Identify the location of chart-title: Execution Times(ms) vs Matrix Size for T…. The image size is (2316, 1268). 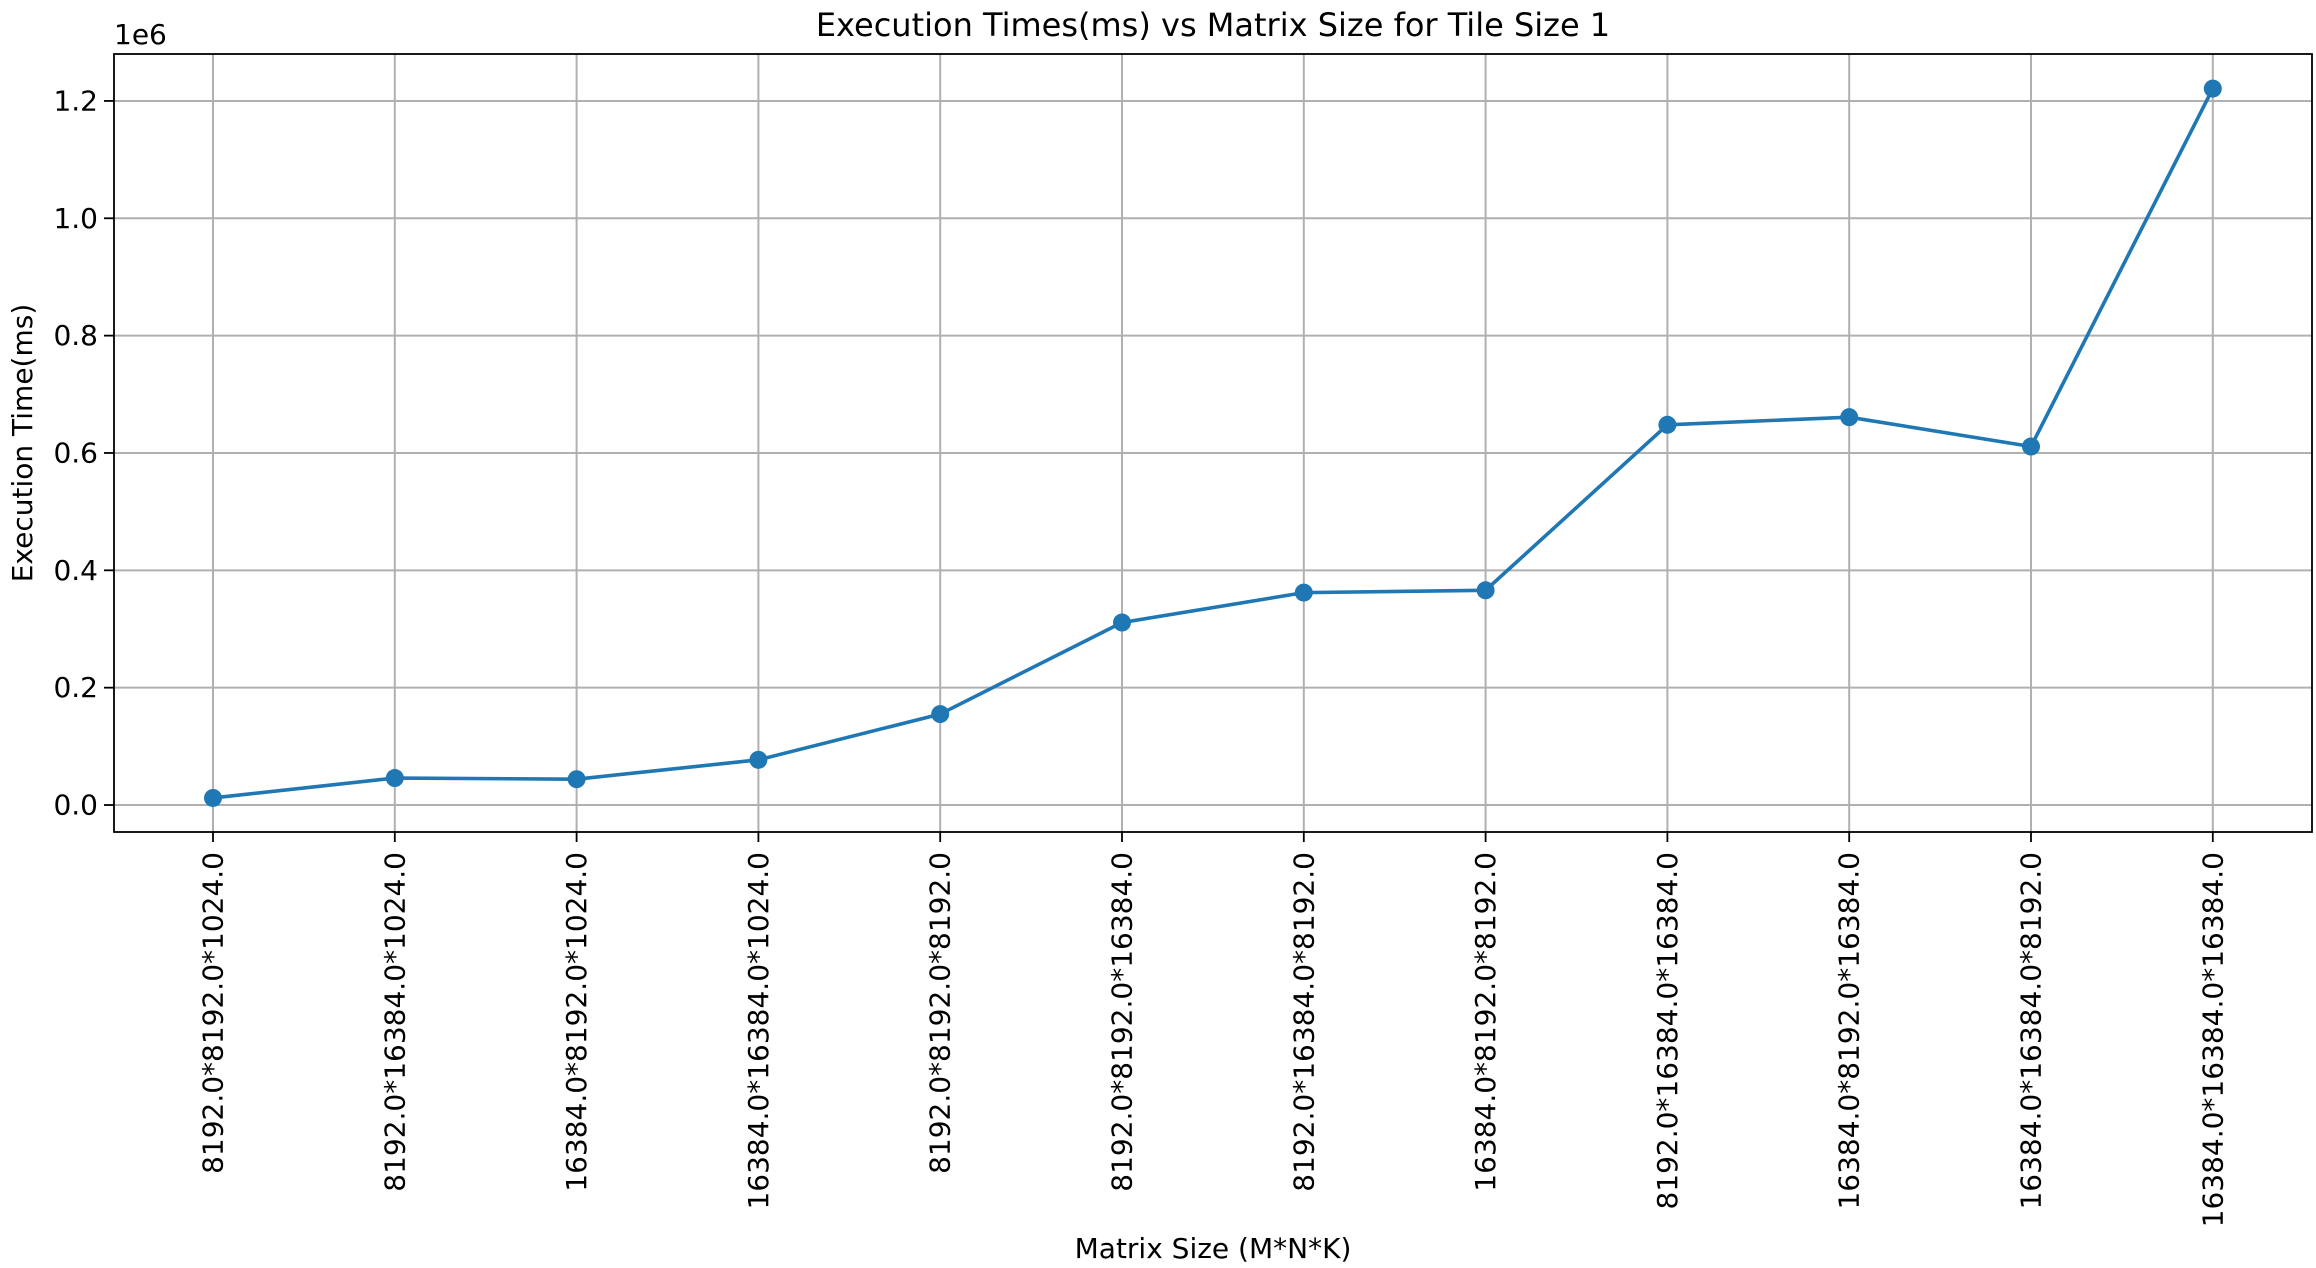
(1213, 25).